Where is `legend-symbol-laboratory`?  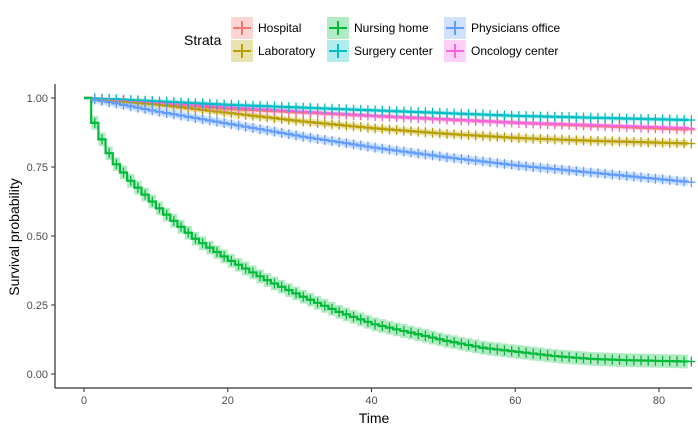 legend-symbol-laboratory is located at coordinates (242, 51).